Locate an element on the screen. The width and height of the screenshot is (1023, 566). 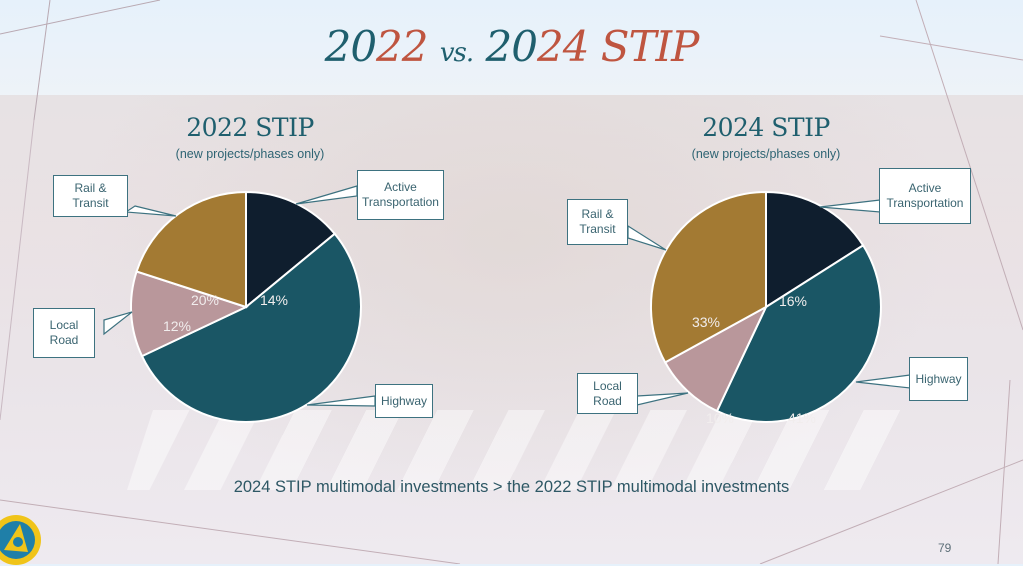
slide-title: 2022 vs. 2024 STIP is located at coordinates (511, 46).